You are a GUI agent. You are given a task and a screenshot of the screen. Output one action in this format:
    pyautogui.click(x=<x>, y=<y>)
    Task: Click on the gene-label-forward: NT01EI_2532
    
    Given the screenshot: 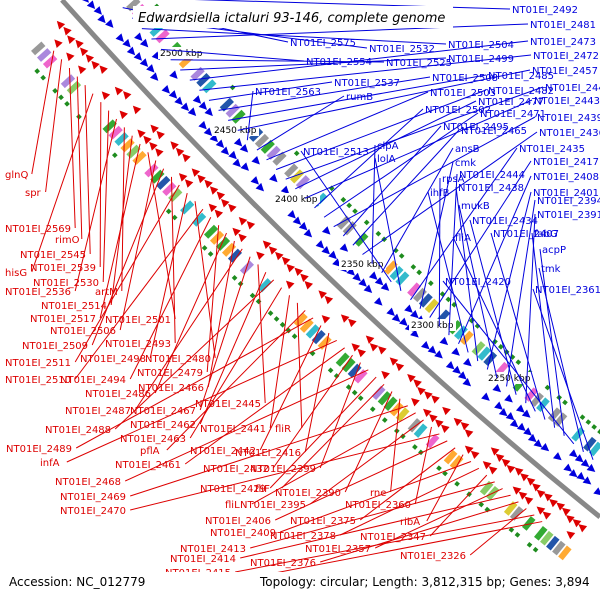 What is the action you would take?
    pyautogui.click(x=402, y=49)
    